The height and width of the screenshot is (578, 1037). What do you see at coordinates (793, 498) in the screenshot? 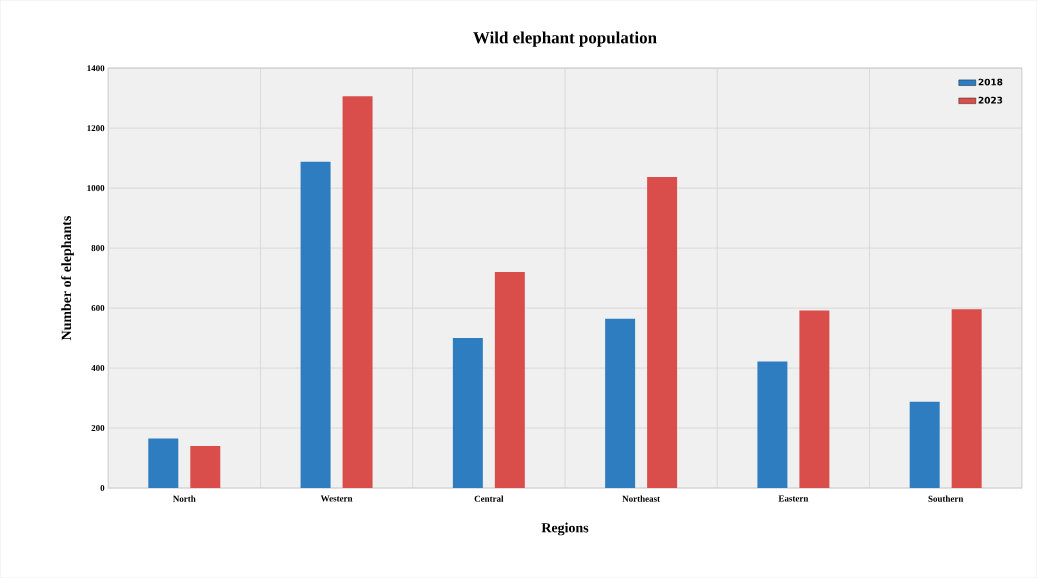
I see `x-tick-label: Eastern` at bounding box center [793, 498].